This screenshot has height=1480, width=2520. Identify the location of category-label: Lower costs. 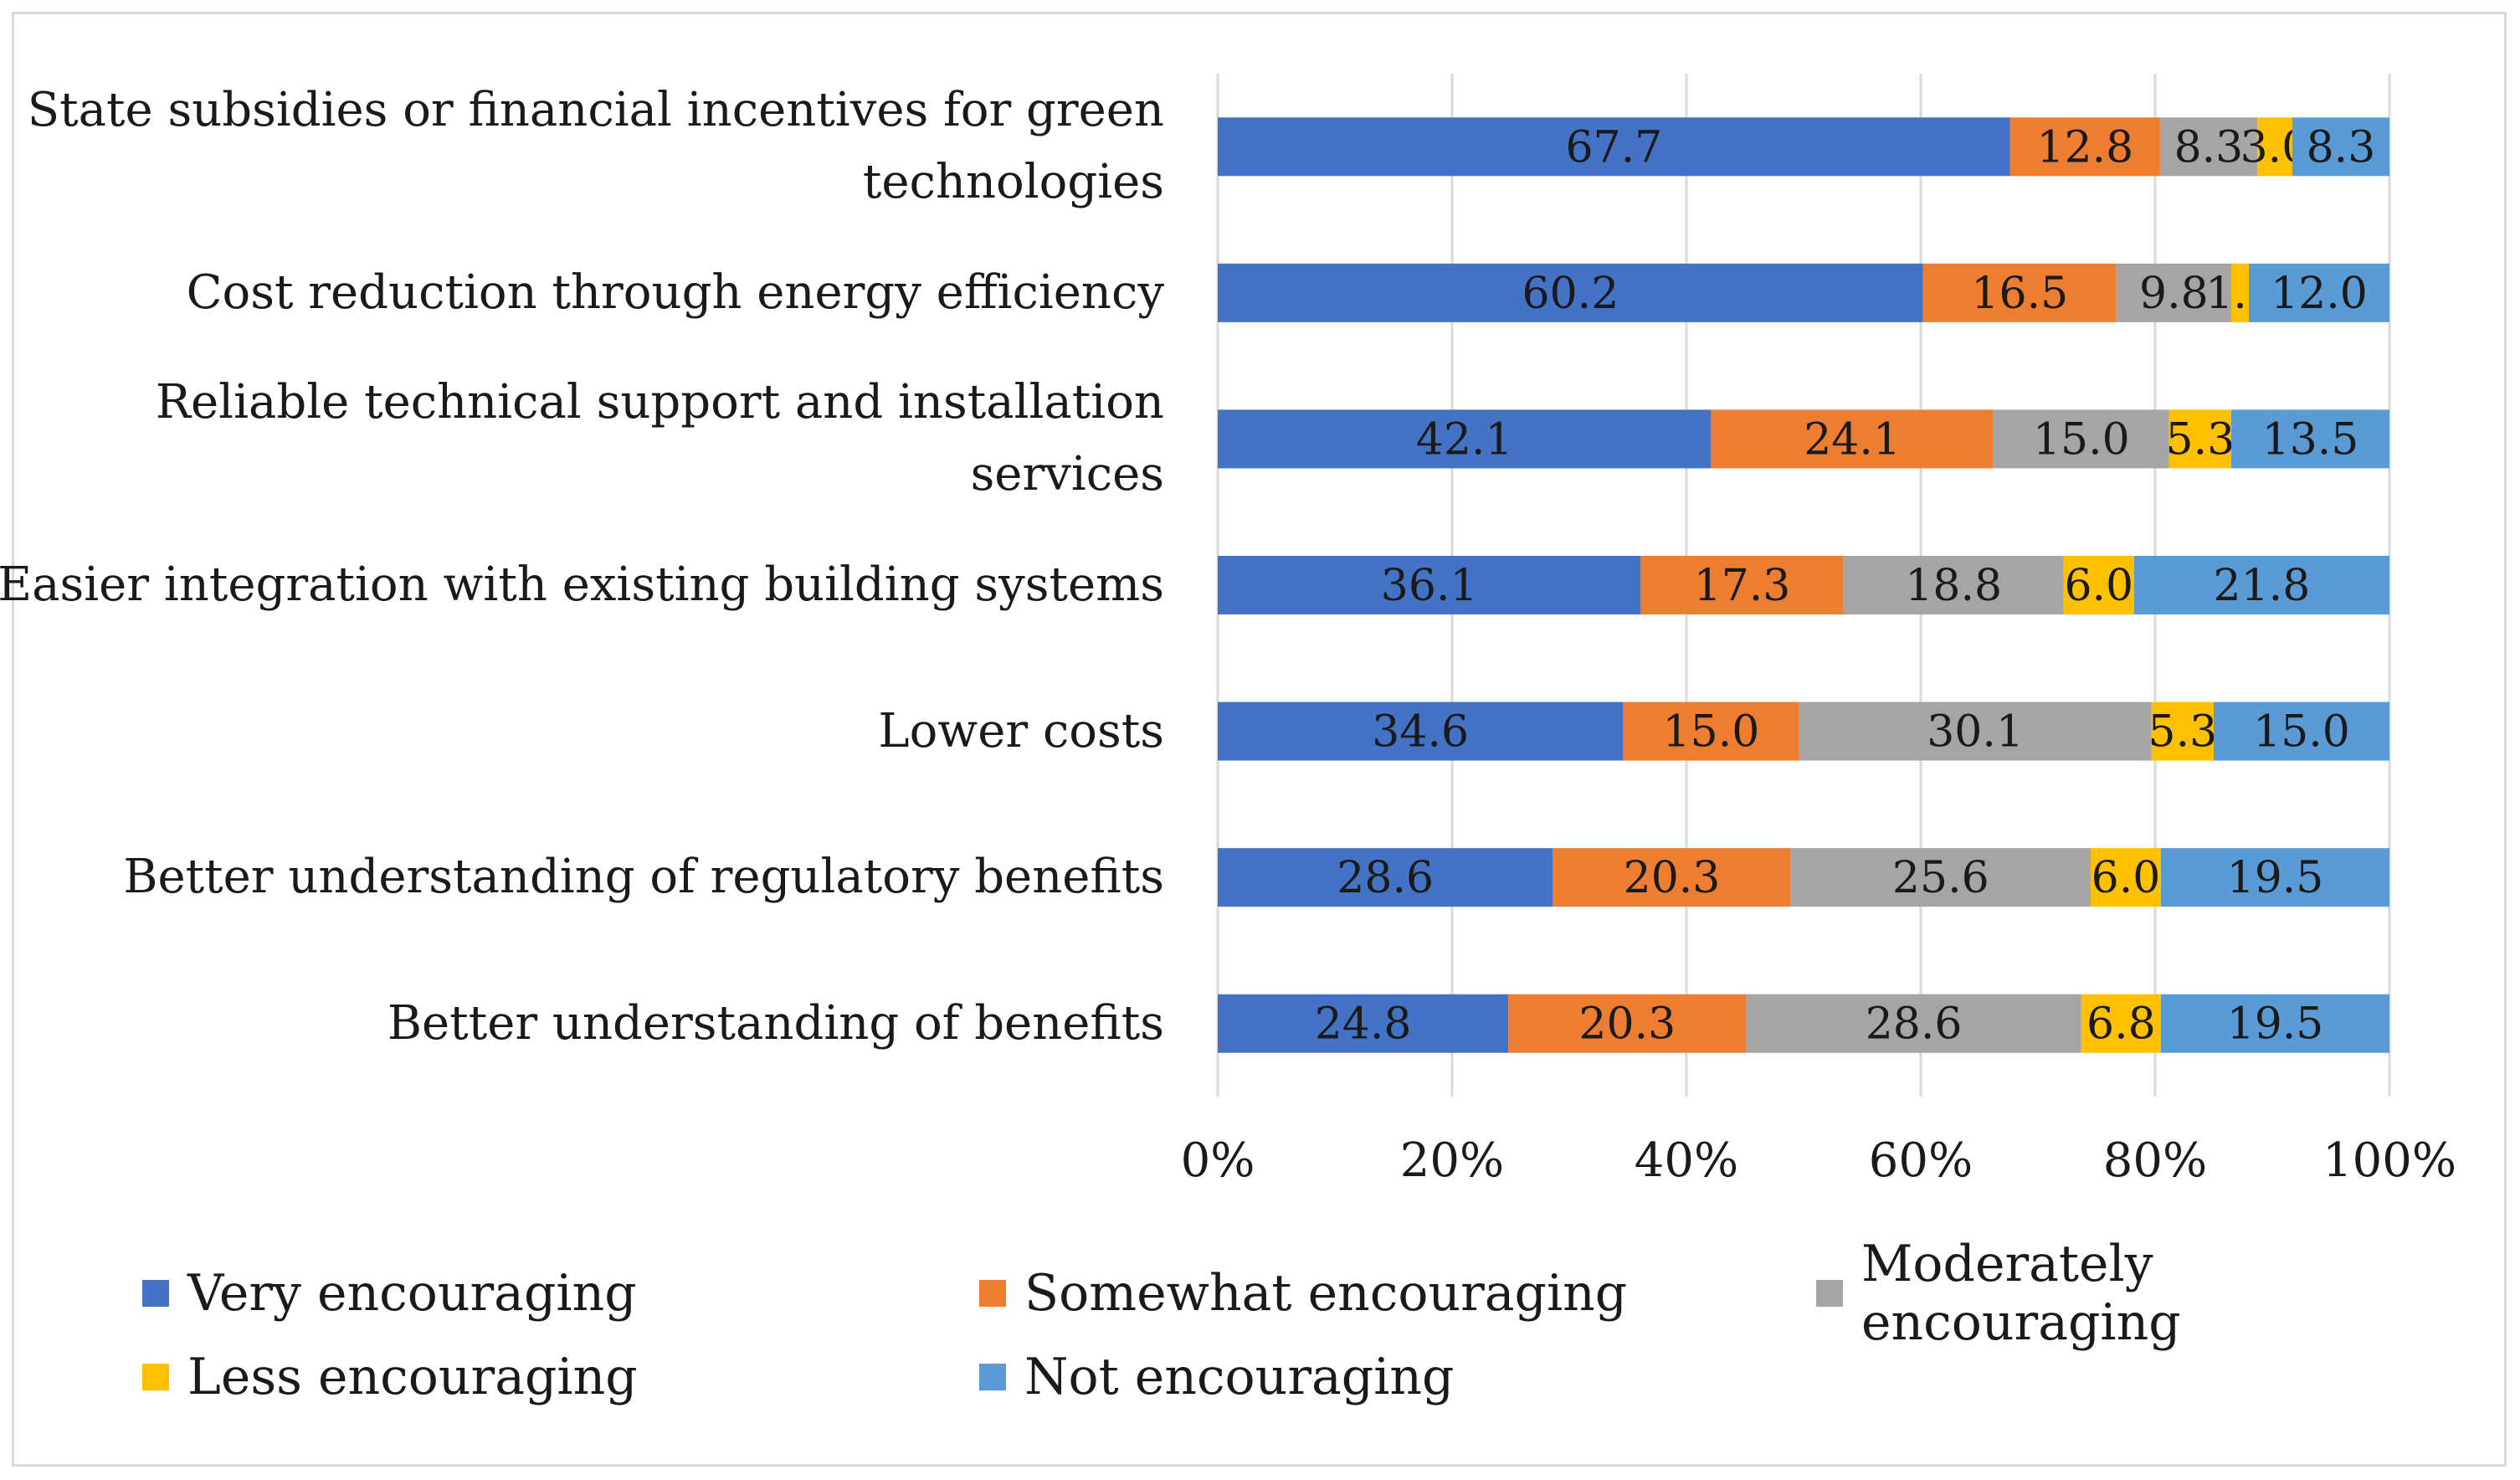
(1021, 730).